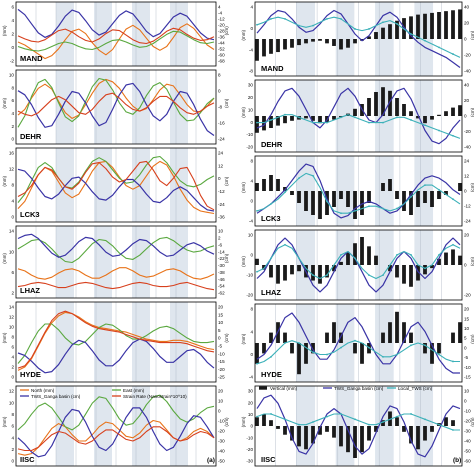 This screenshot has width=474, height=474. I want to click on station-label: LCK3, so click(271, 218).